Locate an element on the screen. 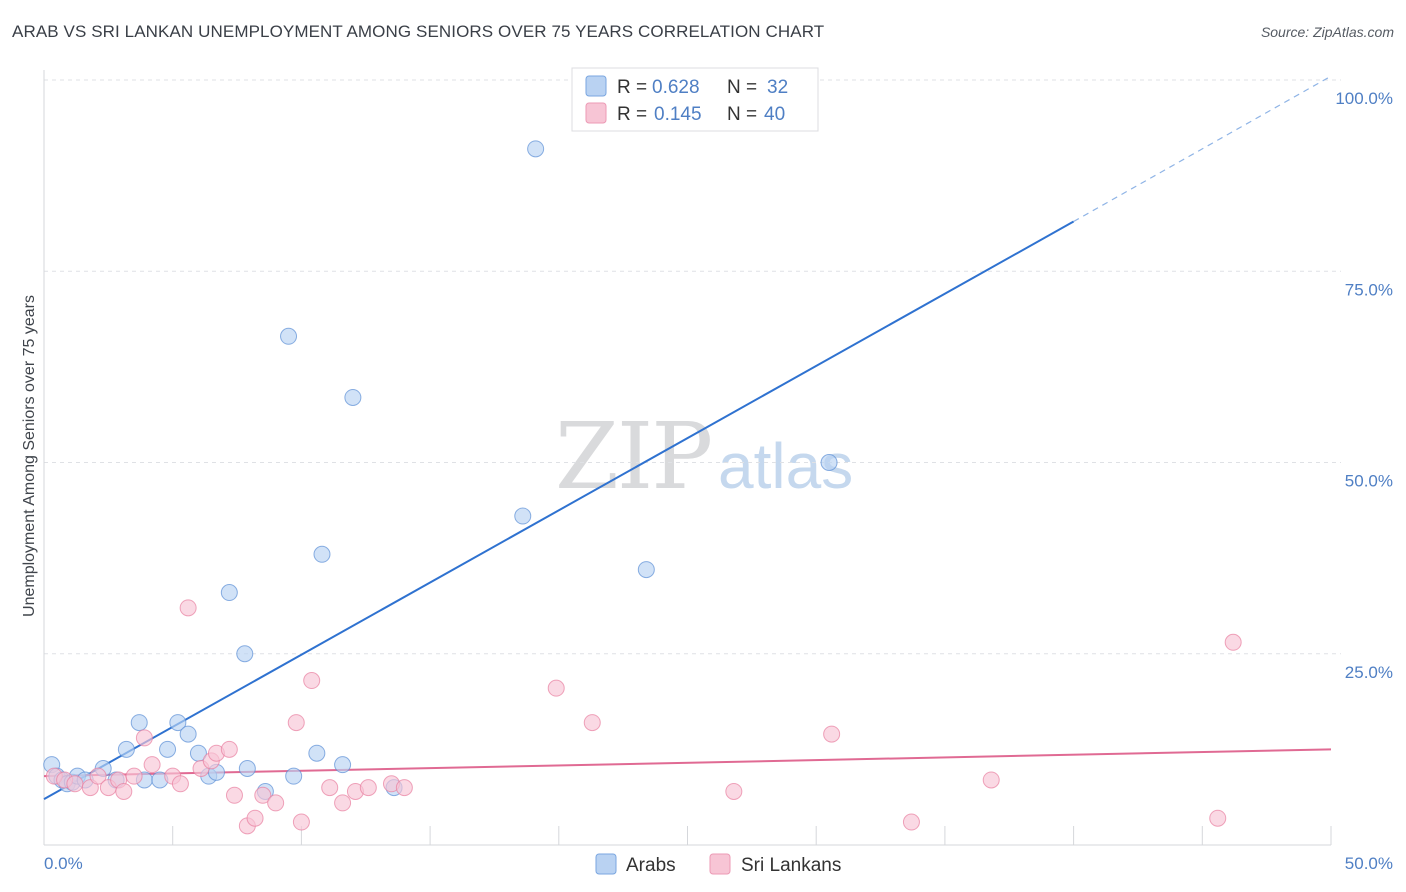 This screenshot has width=1406, height=892. y-tick-label-0: 25.0% is located at coordinates (1369, 672).